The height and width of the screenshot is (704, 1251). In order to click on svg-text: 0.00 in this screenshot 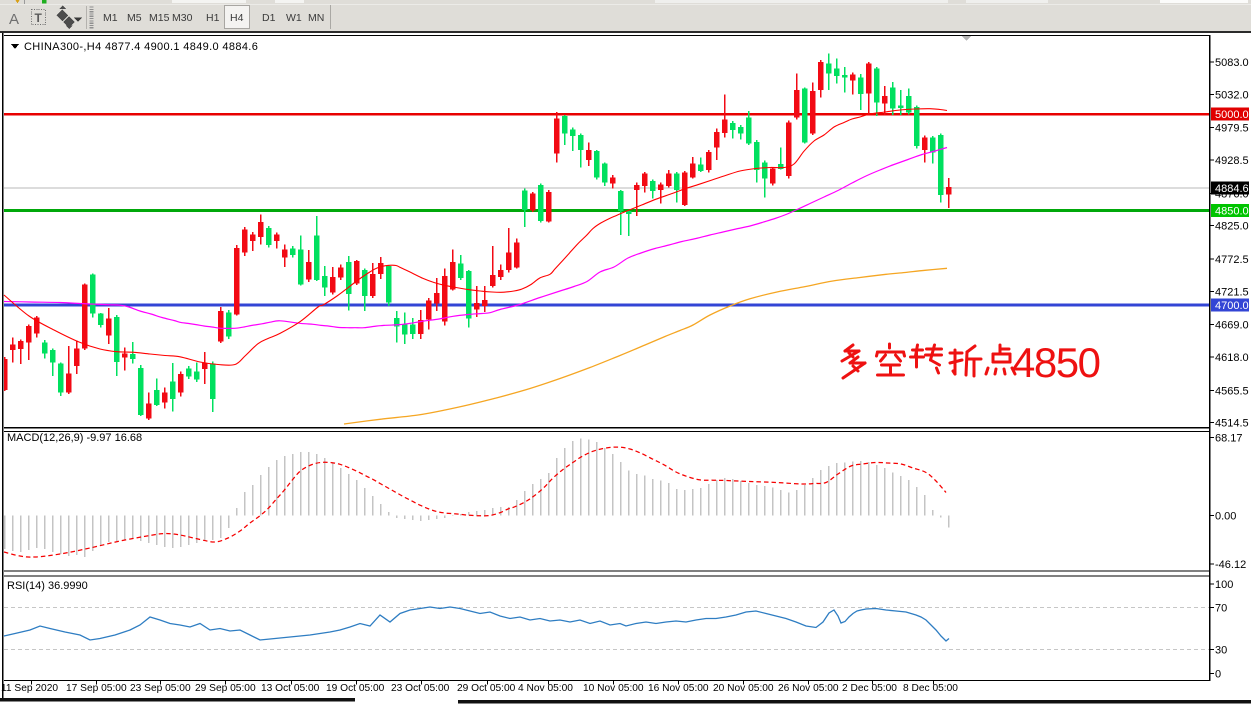, I will do `click(1225, 517)`.